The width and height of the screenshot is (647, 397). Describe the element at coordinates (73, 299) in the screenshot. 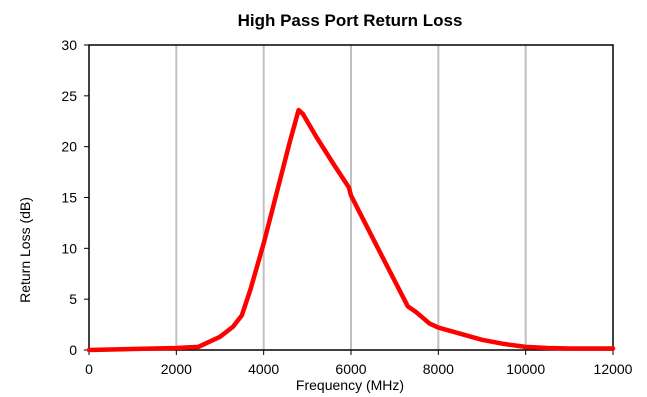

I see `y-tick-label: 5` at that location.